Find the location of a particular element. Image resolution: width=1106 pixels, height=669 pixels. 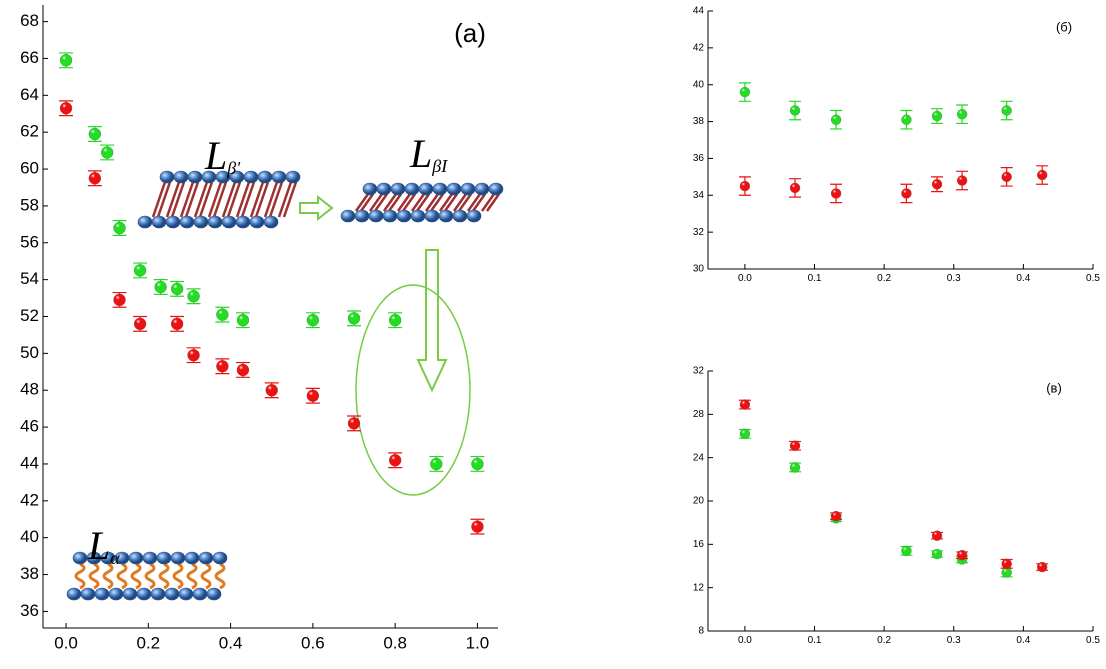

y-tick-label: 62 is located at coordinates (29, 131).